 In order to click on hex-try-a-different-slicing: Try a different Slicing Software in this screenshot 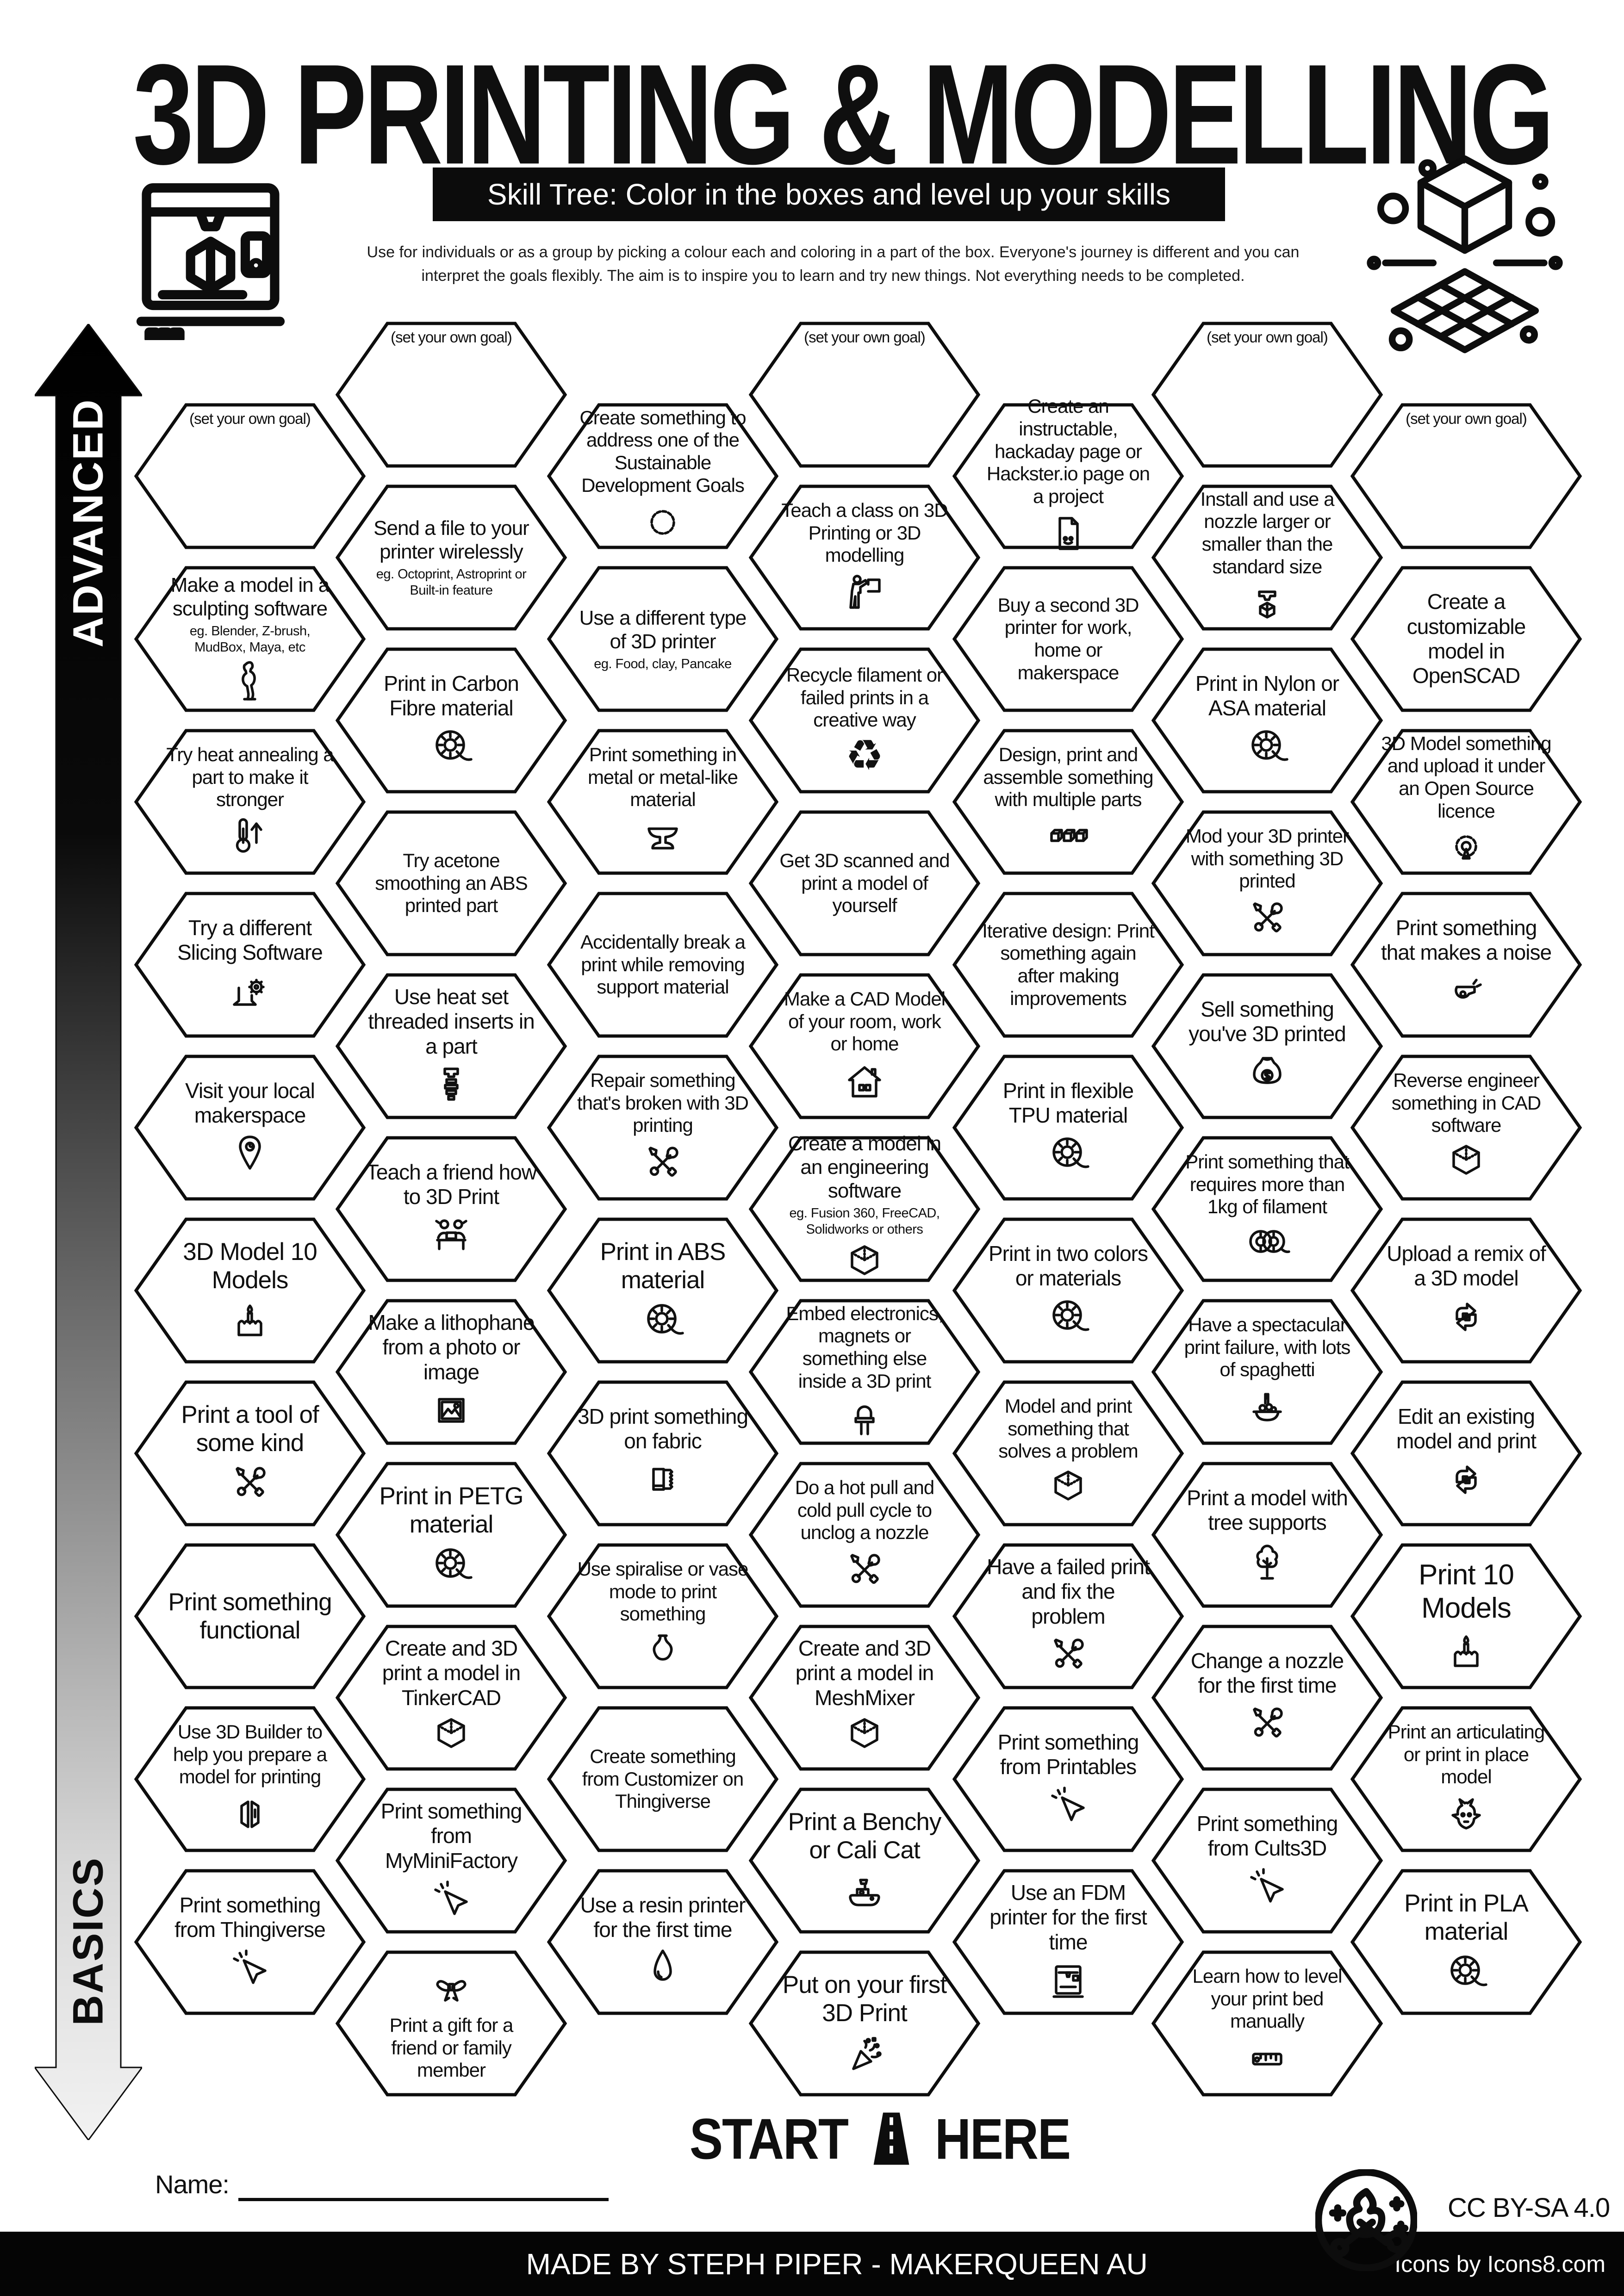, I will do `click(250, 965)`.